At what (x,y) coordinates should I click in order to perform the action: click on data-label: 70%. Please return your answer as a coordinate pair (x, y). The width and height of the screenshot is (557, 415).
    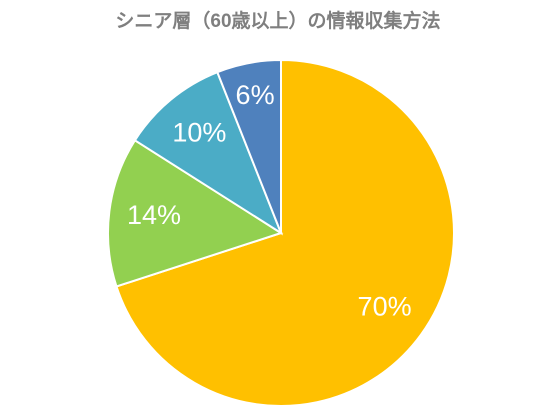
    Looking at the image, I should click on (385, 306).